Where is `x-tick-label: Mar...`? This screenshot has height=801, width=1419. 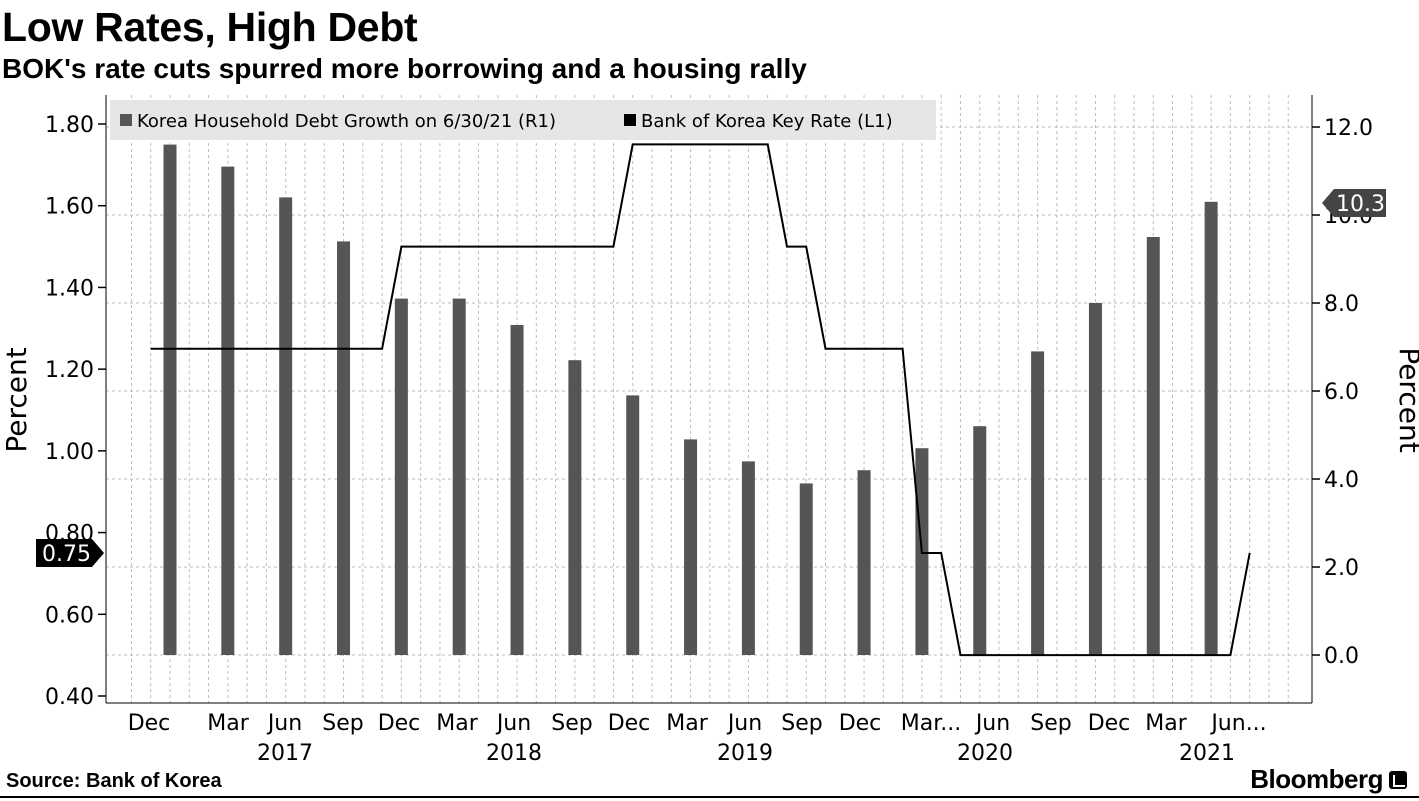 x-tick-label: Mar... is located at coordinates (931, 723).